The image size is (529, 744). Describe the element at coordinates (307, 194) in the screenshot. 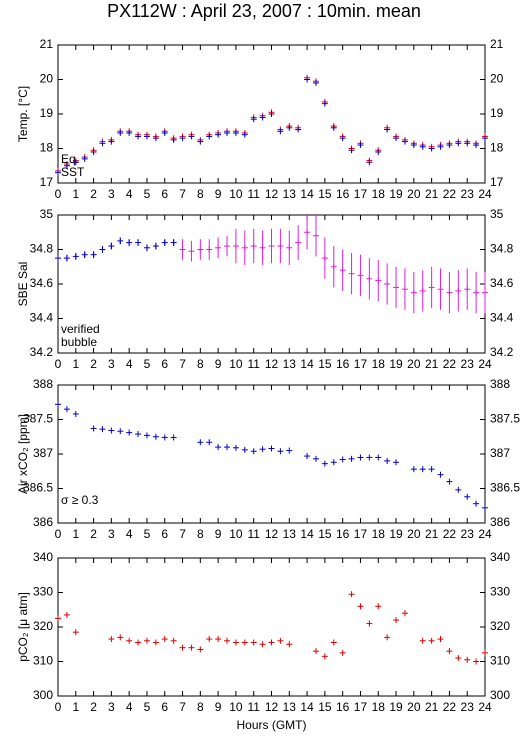

I see `x-tick-label: 14` at that location.